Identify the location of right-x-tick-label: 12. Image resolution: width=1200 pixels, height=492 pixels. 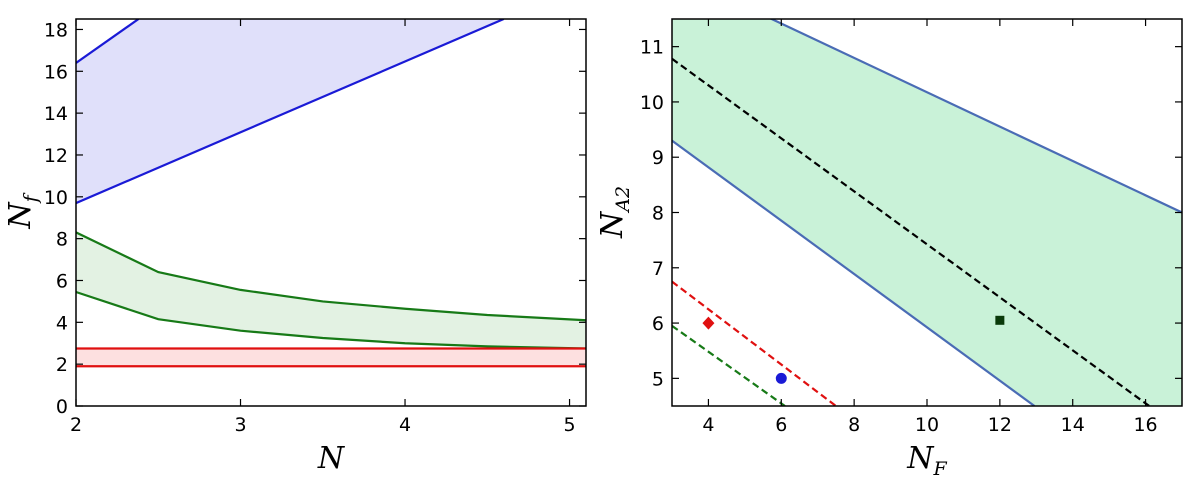
(1000, 425).